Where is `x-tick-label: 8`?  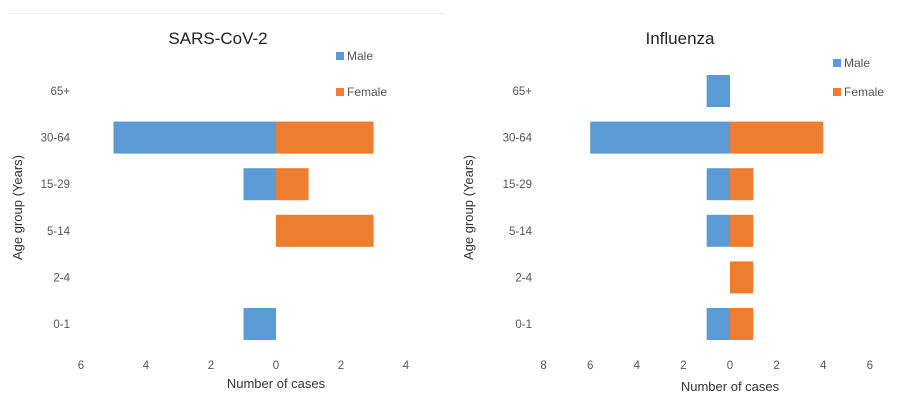
x-tick-label: 8 is located at coordinates (543, 366).